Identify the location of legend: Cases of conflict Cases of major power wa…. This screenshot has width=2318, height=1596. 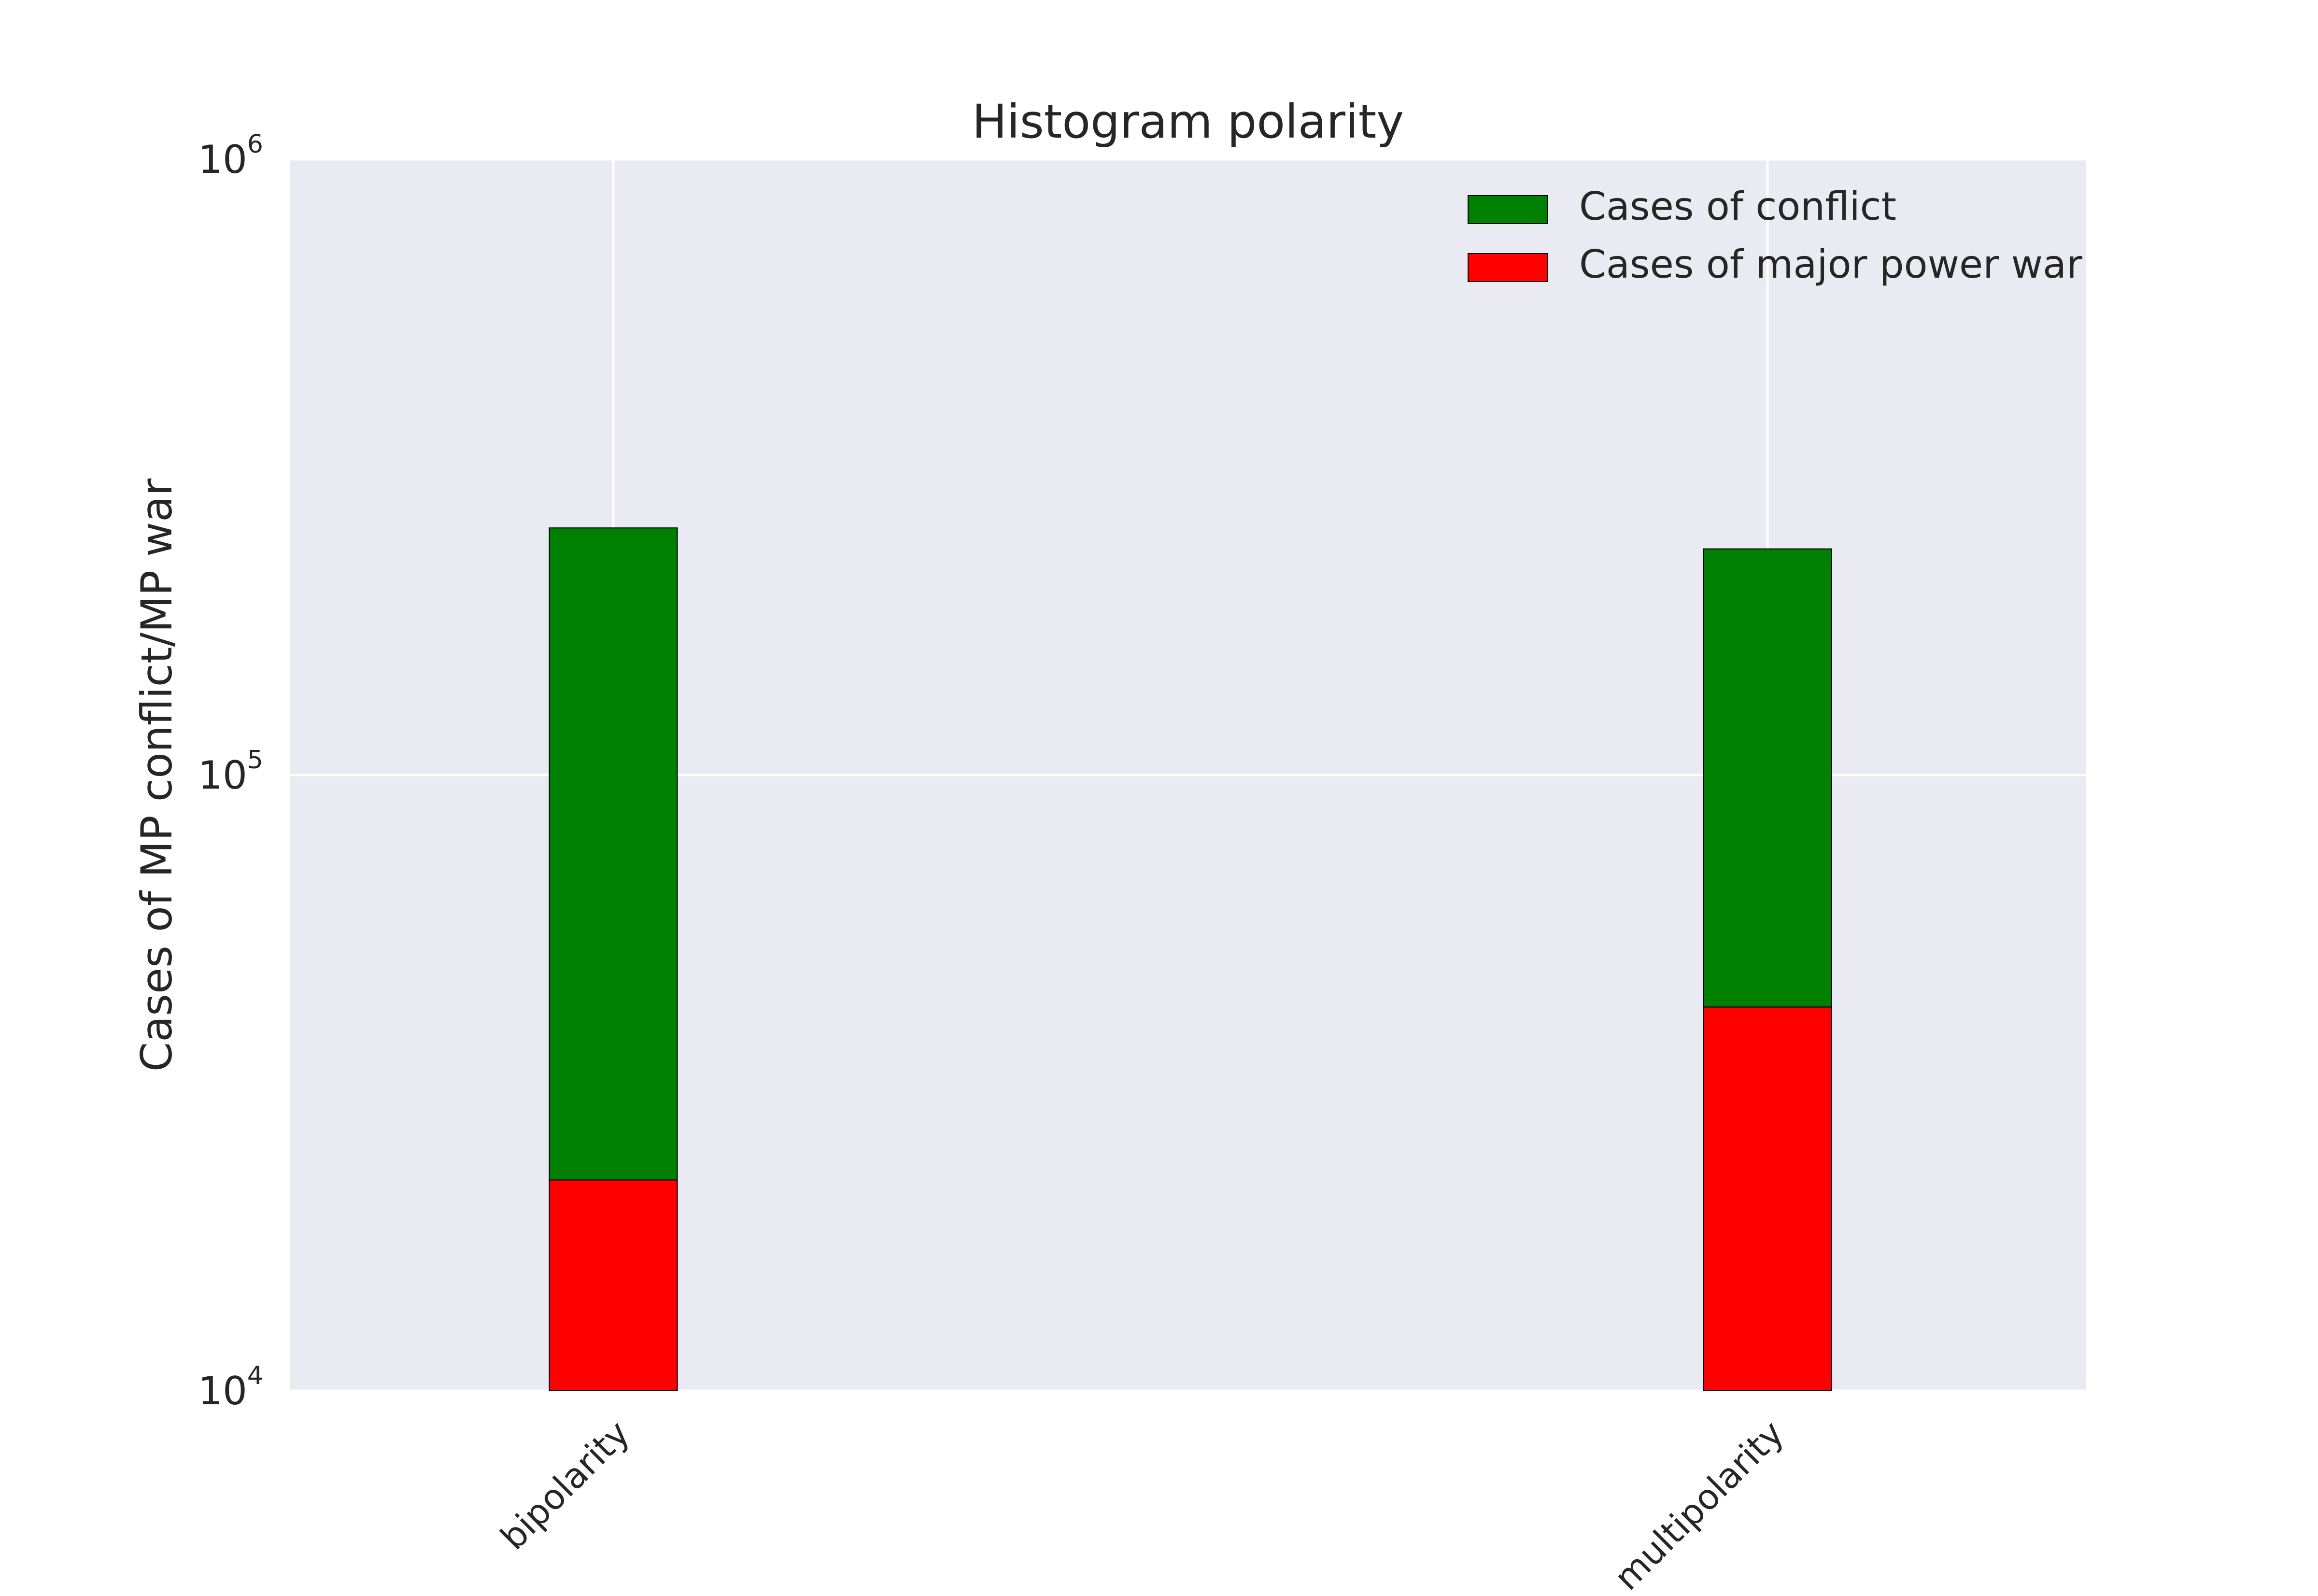
(1775, 235).